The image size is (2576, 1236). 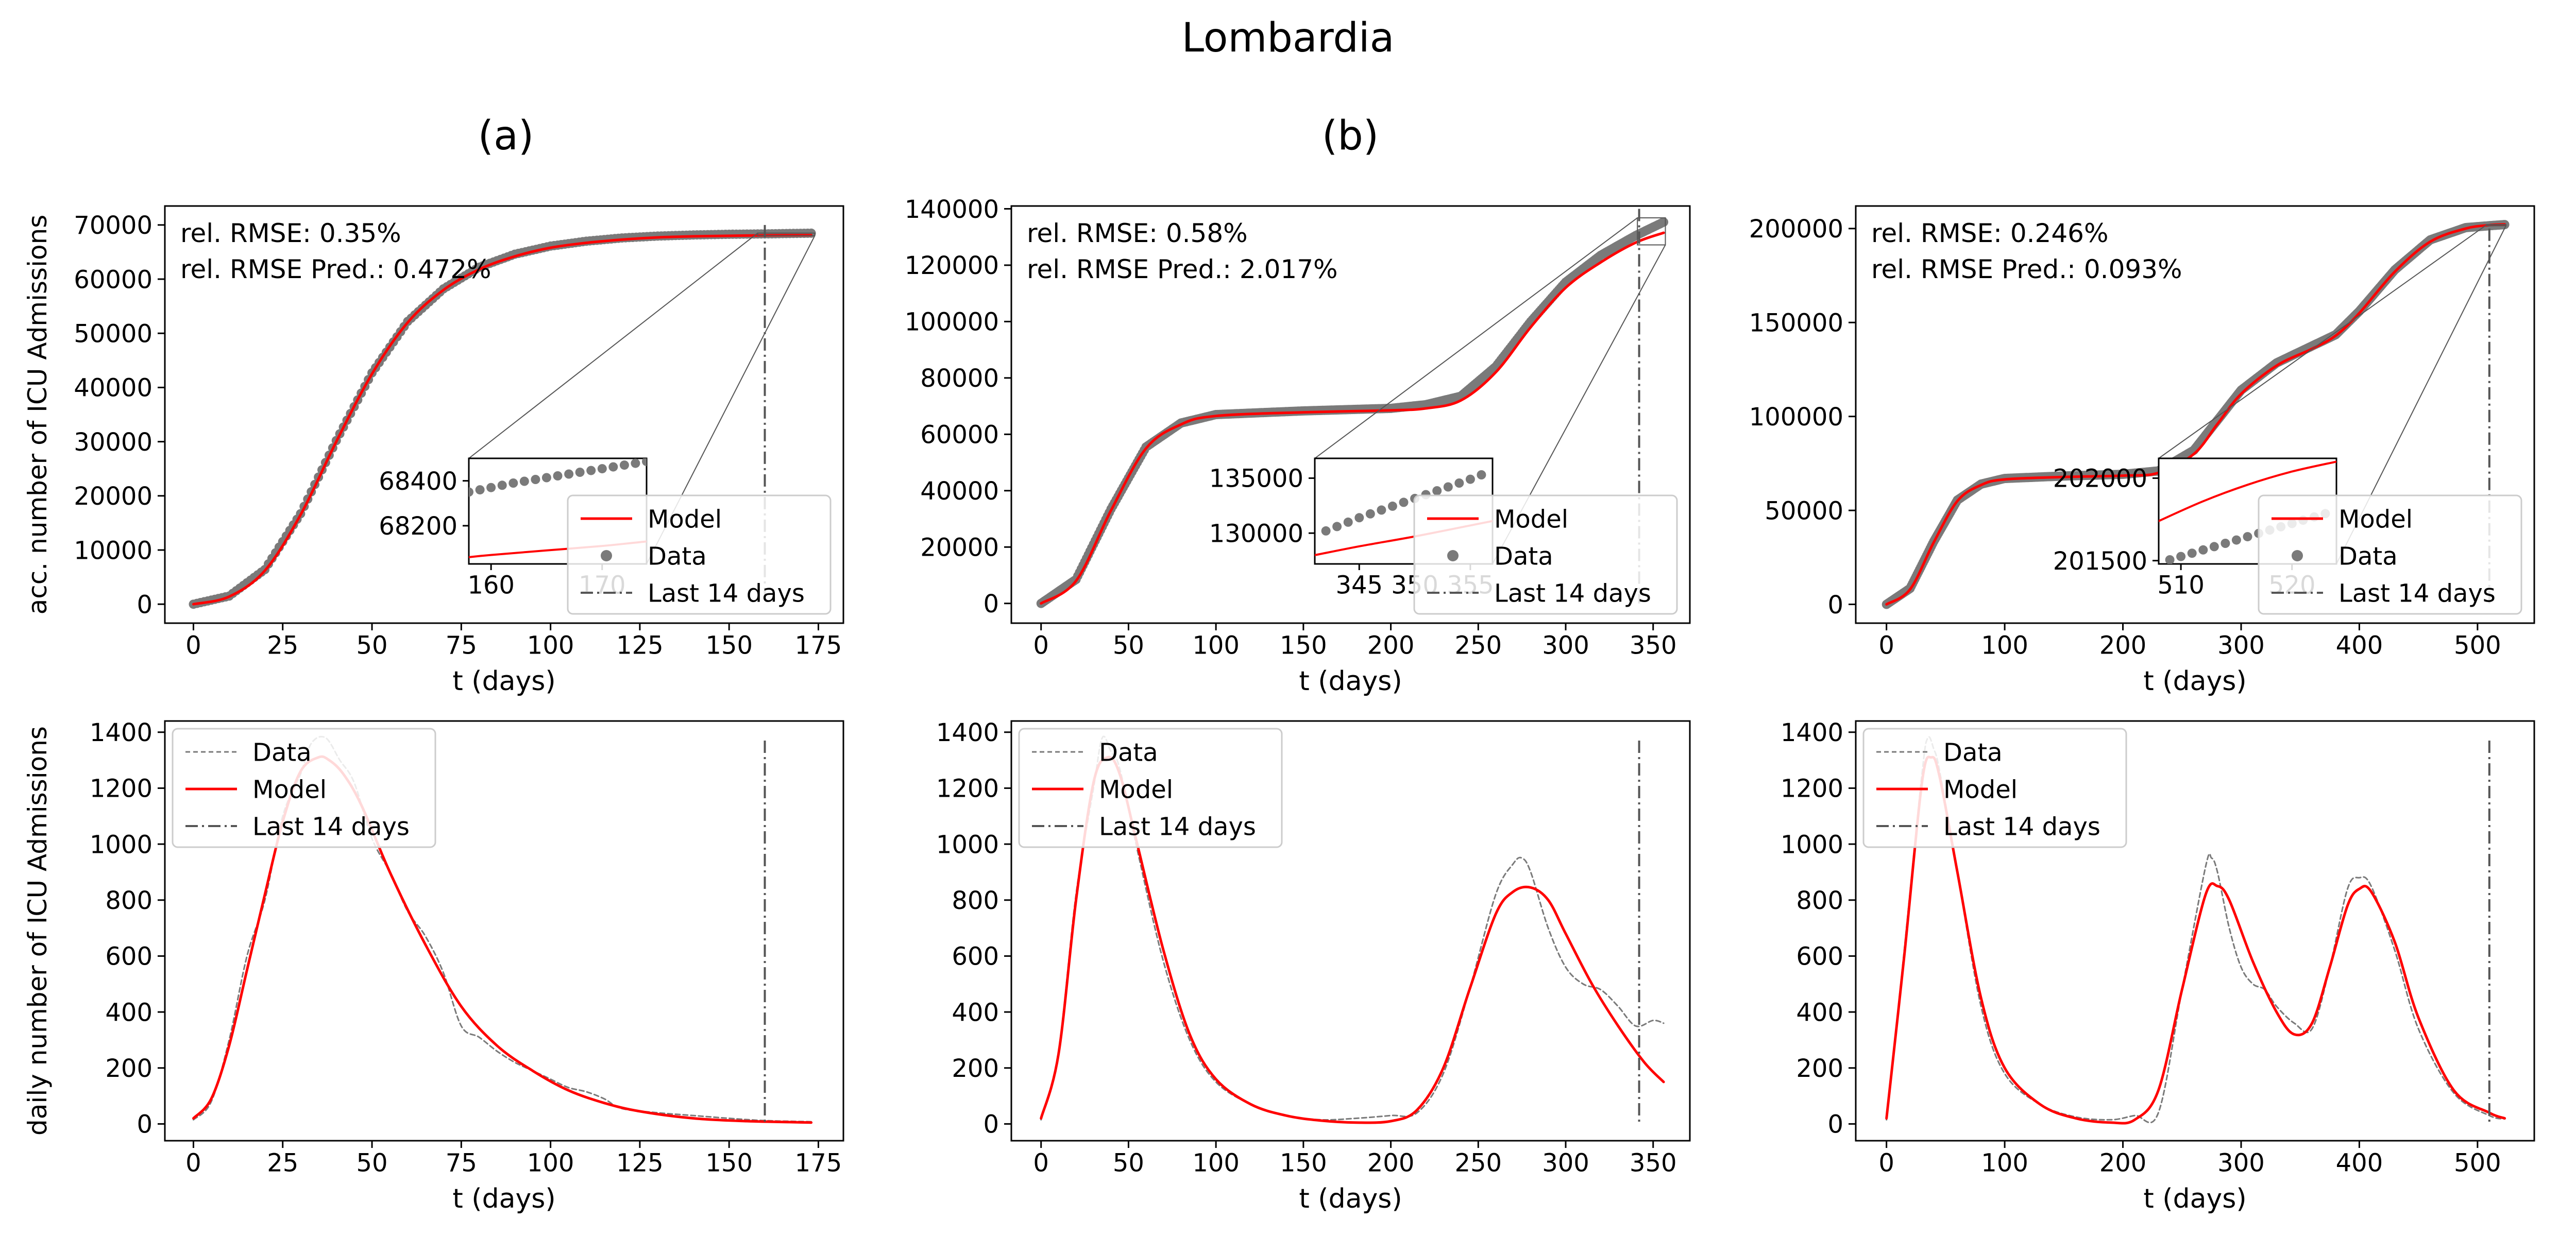 I want to click on b-daily-legend-label-model: Model, so click(x=1136, y=789).